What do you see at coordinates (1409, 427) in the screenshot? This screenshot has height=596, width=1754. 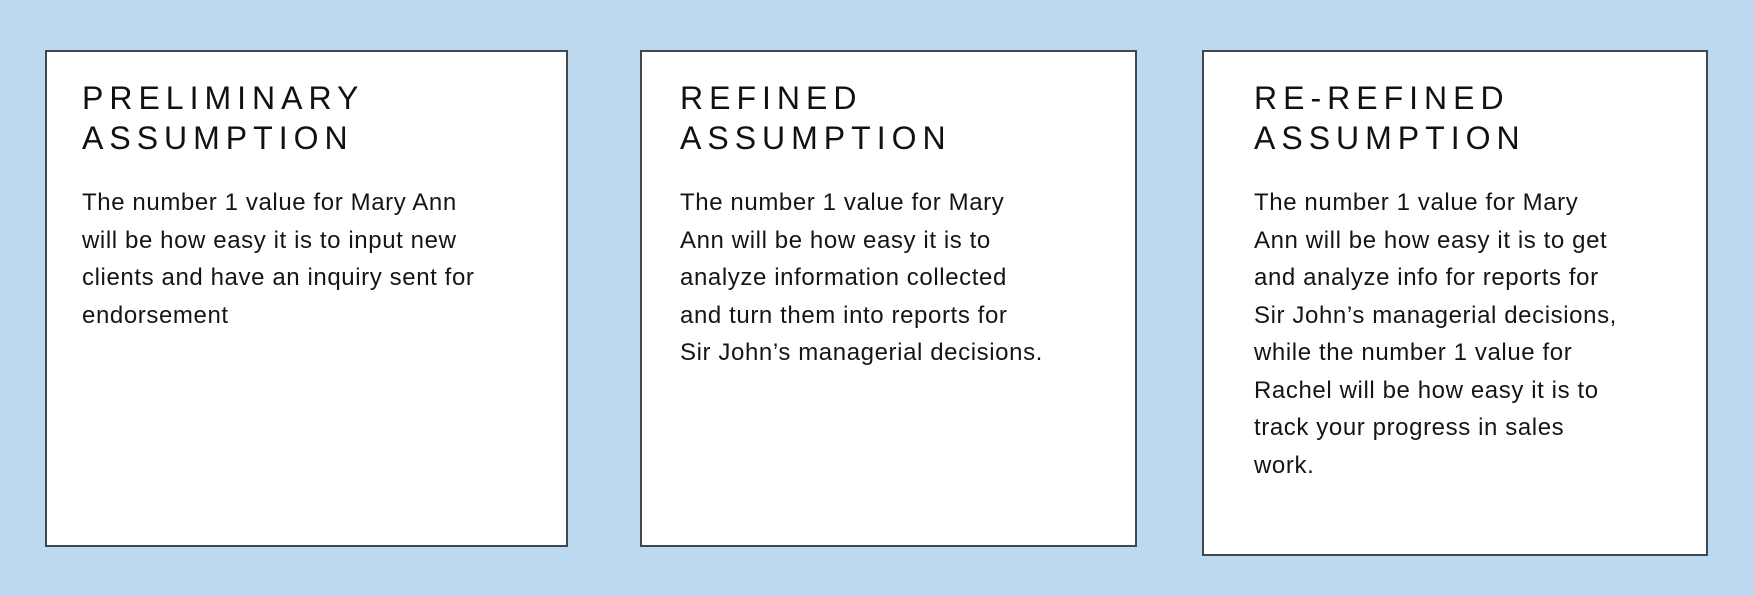 I see `card-body-line: track your progress in sales` at bounding box center [1409, 427].